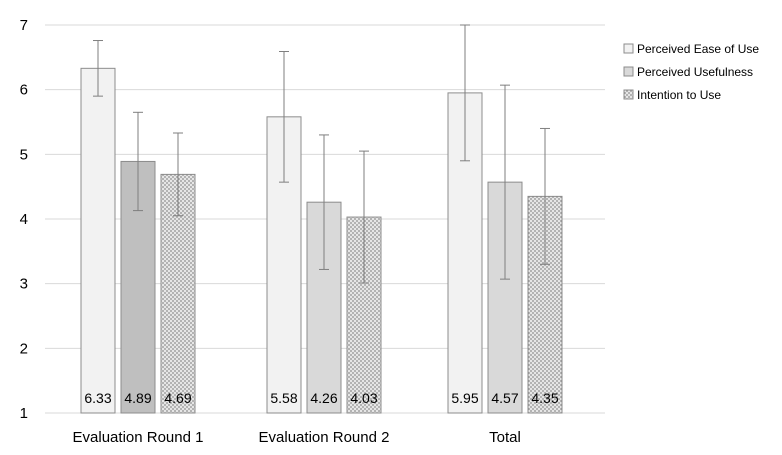 Image resolution: width=782 pixels, height=455 pixels. What do you see at coordinates (24, 284) in the screenshot?
I see `y-tick-label-3: 3` at bounding box center [24, 284].